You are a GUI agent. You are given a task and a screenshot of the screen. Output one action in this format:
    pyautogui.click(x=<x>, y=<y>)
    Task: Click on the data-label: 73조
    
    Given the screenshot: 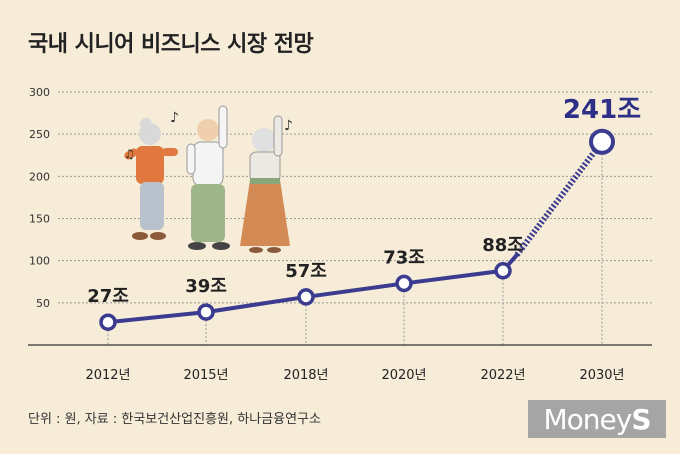 What is the action you would take?
    pyautogui.click(x=404, y=257)
    